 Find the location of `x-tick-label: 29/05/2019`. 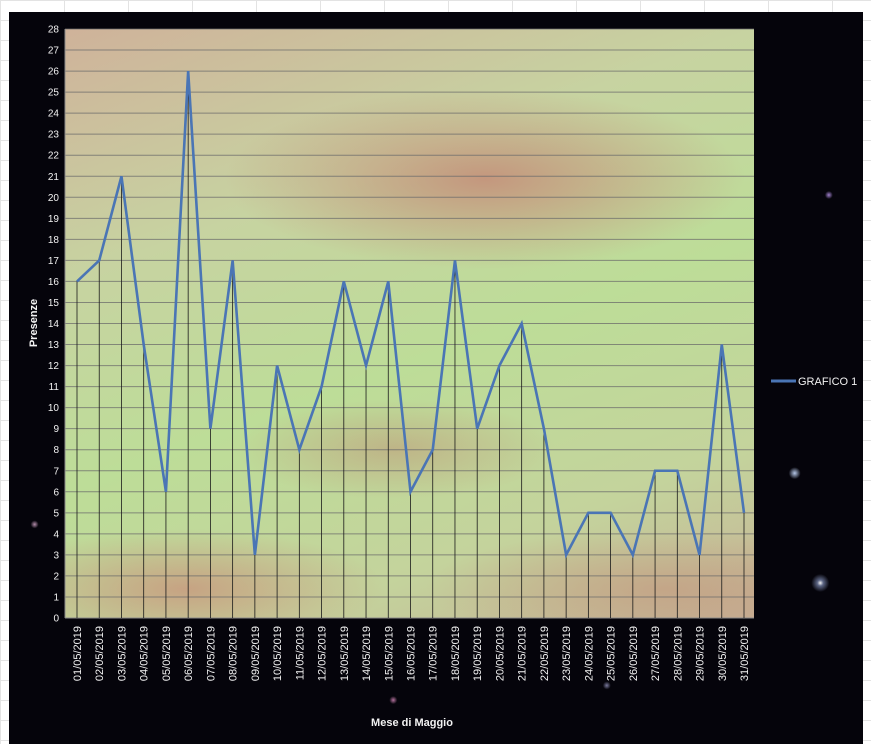

x-tick-label: 29/05/2019 is located at coordinates (701, 653).